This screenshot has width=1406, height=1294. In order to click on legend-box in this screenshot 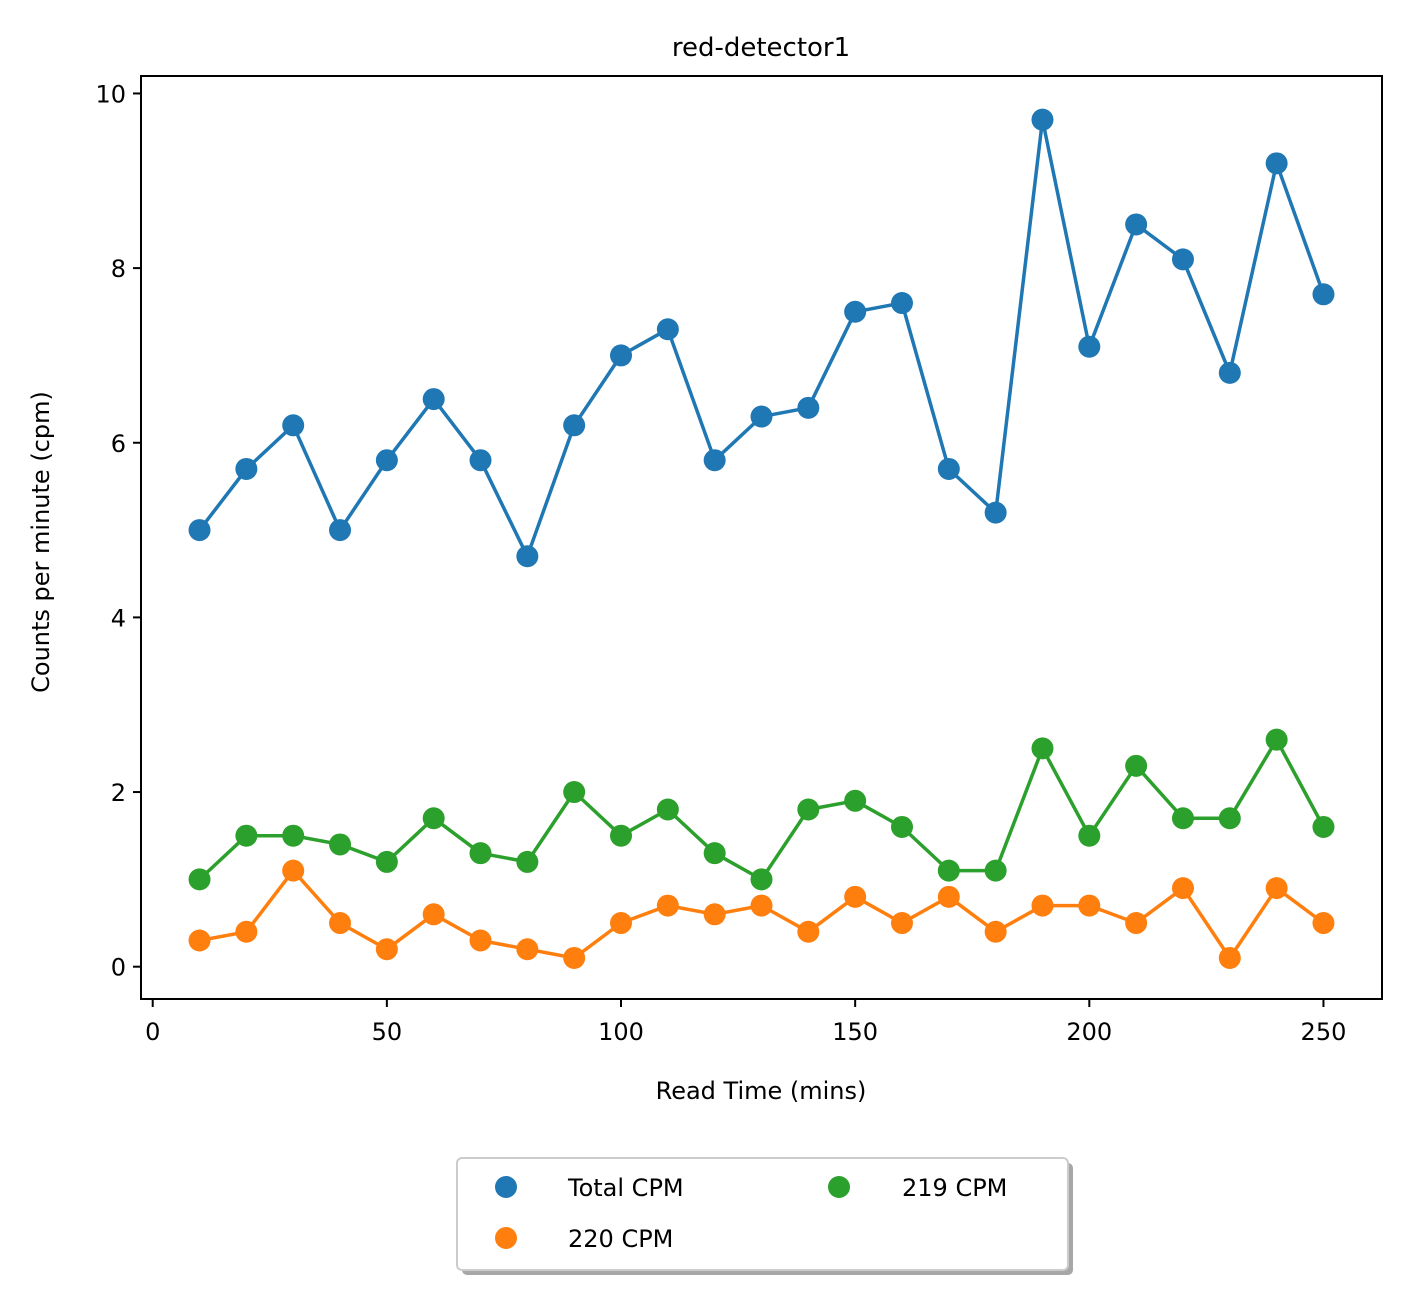, I will do `click(762, 1214)`.